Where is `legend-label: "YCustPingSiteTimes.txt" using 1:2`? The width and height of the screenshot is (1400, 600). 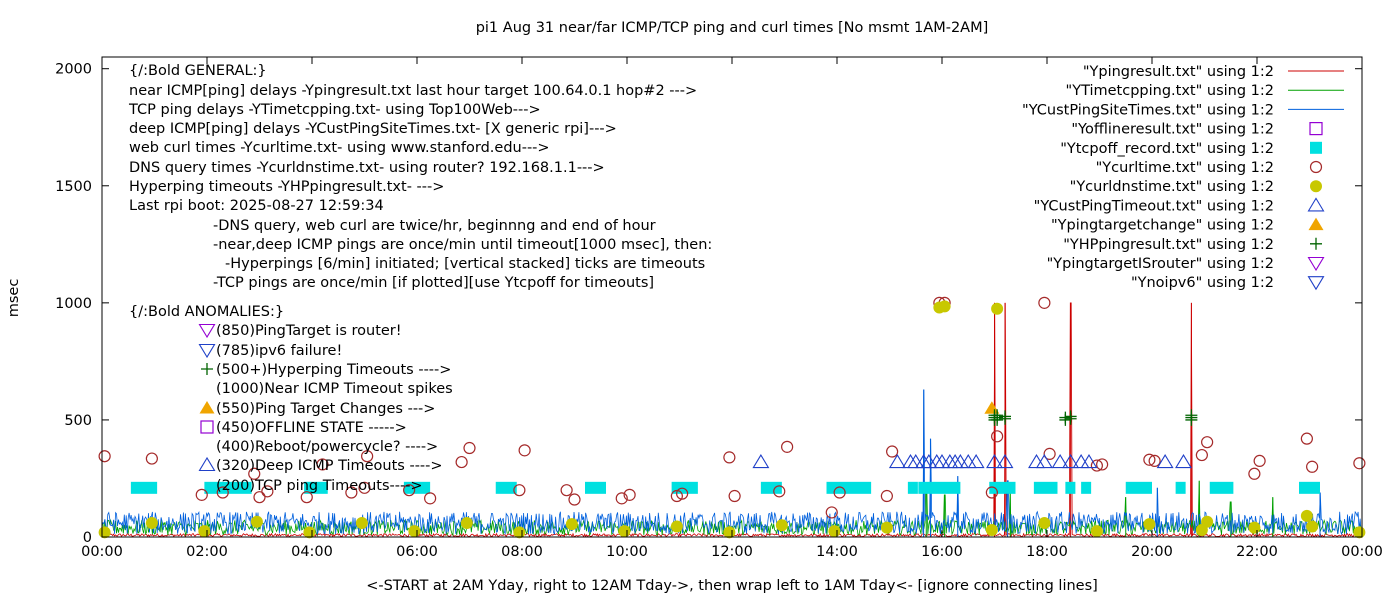
legend-label: "YCustPingSiteTimes.txt" using 1:2 is located at coordinates (1148, 110).